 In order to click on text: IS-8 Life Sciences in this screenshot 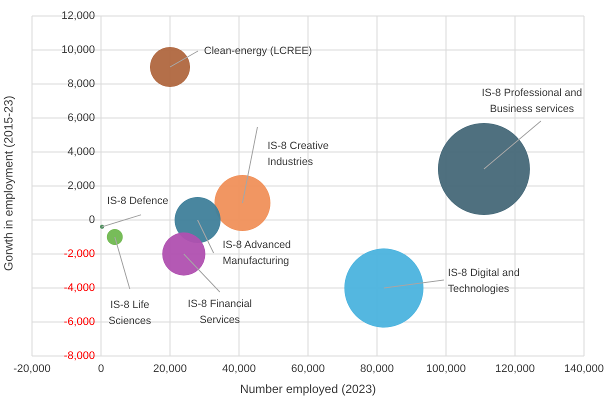, I will do `click(130, 312)`.